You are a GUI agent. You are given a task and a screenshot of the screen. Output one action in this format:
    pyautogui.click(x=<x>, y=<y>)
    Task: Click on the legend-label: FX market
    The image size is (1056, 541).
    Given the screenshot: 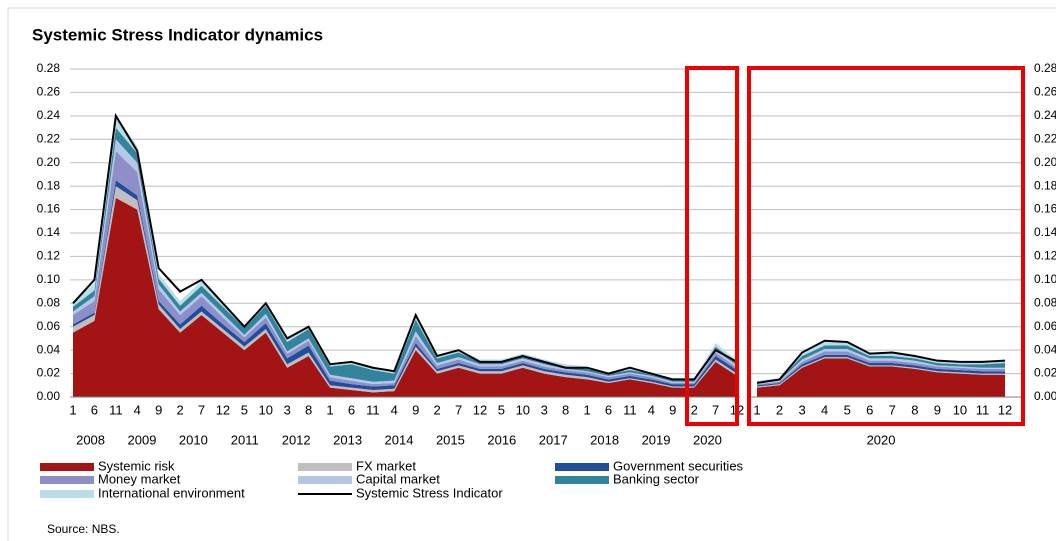 What is the action you would take?
    pyautogui.click(x=386, y=465)
    